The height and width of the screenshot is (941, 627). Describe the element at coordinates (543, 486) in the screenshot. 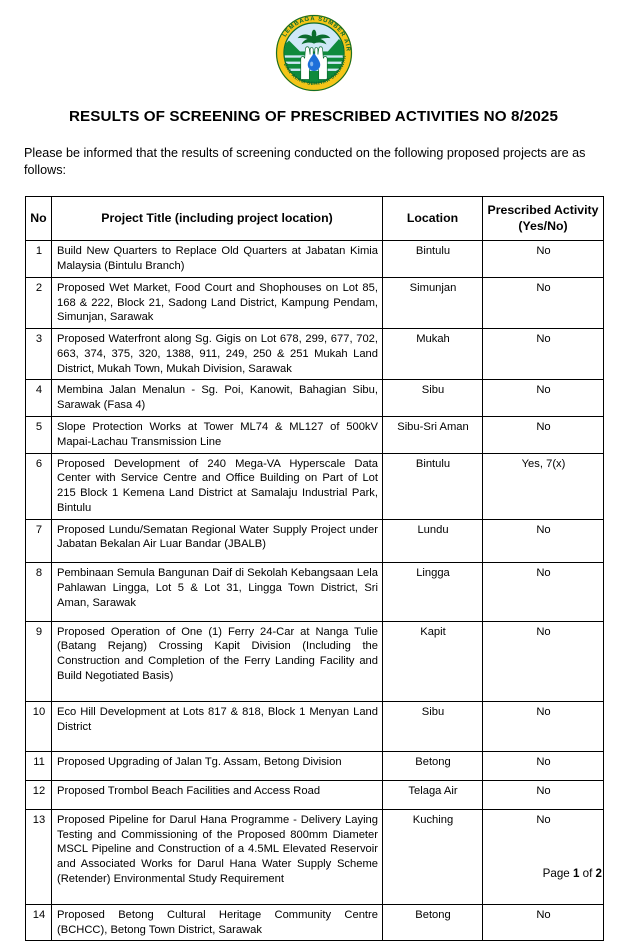

I see `row-prescribed-activity: Yes, 7(x)` at that location.